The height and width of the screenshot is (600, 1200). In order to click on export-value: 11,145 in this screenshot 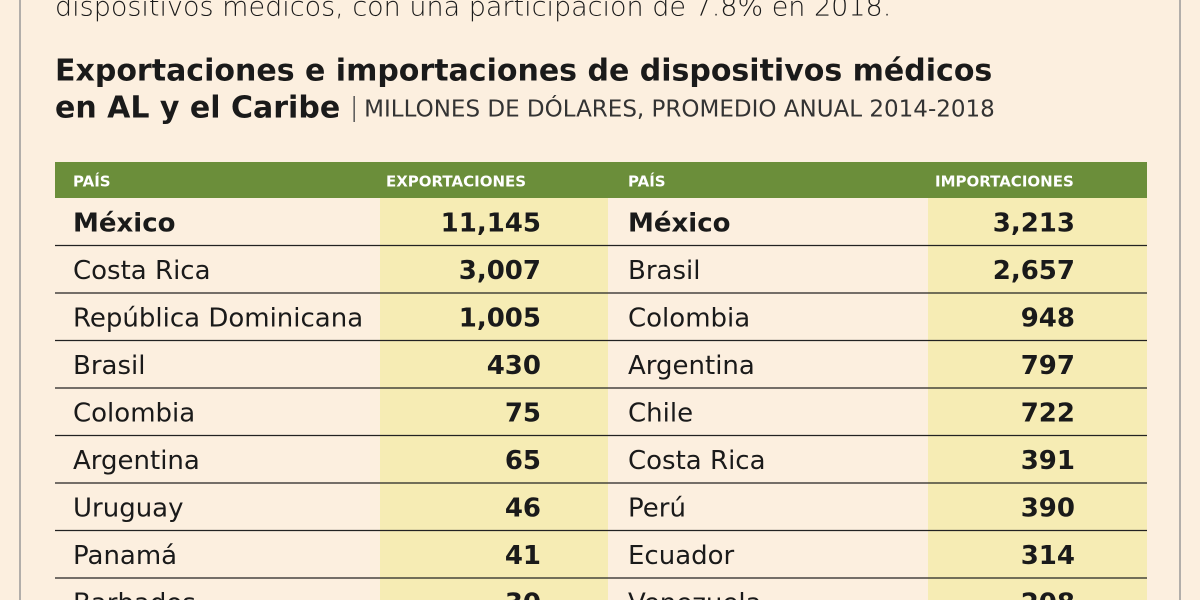, I will do `click(491, 223)`.